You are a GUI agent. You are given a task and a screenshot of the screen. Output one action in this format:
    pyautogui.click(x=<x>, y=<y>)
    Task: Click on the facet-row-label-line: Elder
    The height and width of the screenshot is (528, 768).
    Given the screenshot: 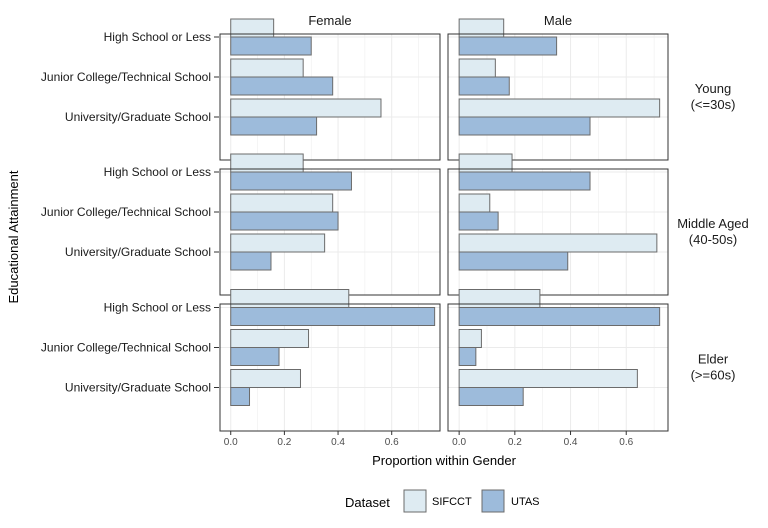 What is the action you would take?
    pyautogui.click(x=713, y=359)
    